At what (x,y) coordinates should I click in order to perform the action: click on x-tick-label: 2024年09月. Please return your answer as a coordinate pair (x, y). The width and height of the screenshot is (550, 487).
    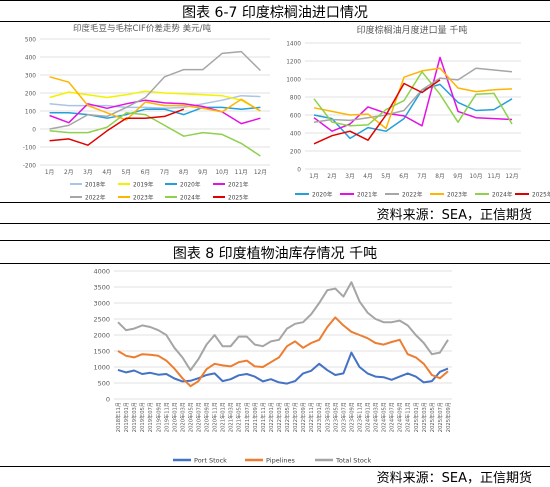
    Looking at the image, I should click on (400, 417).